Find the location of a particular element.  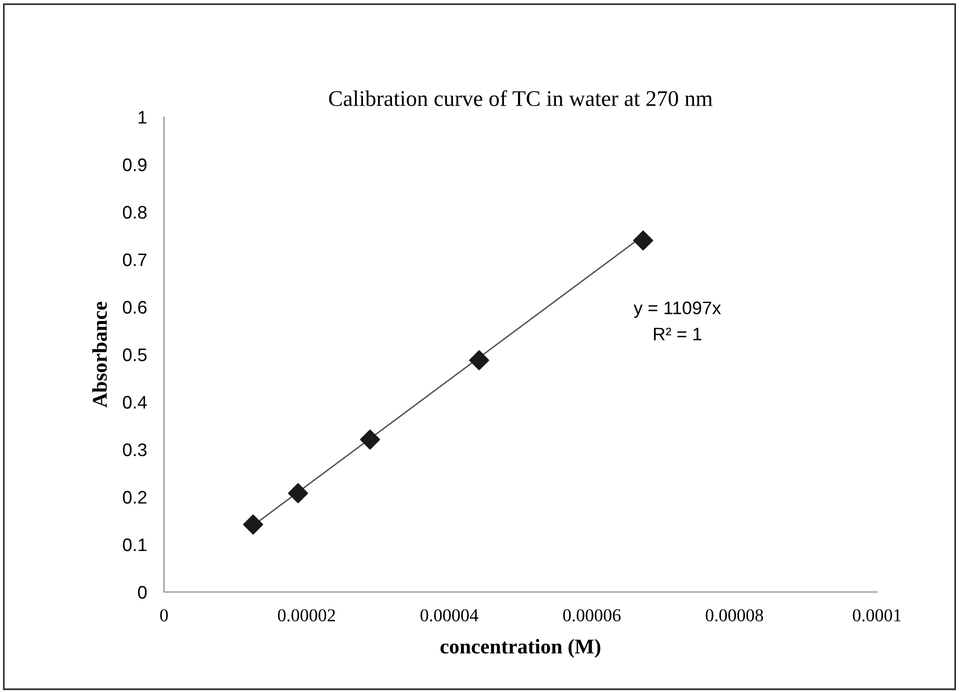

y-tick-label: 0.3 is located at coordinates (134, 449).